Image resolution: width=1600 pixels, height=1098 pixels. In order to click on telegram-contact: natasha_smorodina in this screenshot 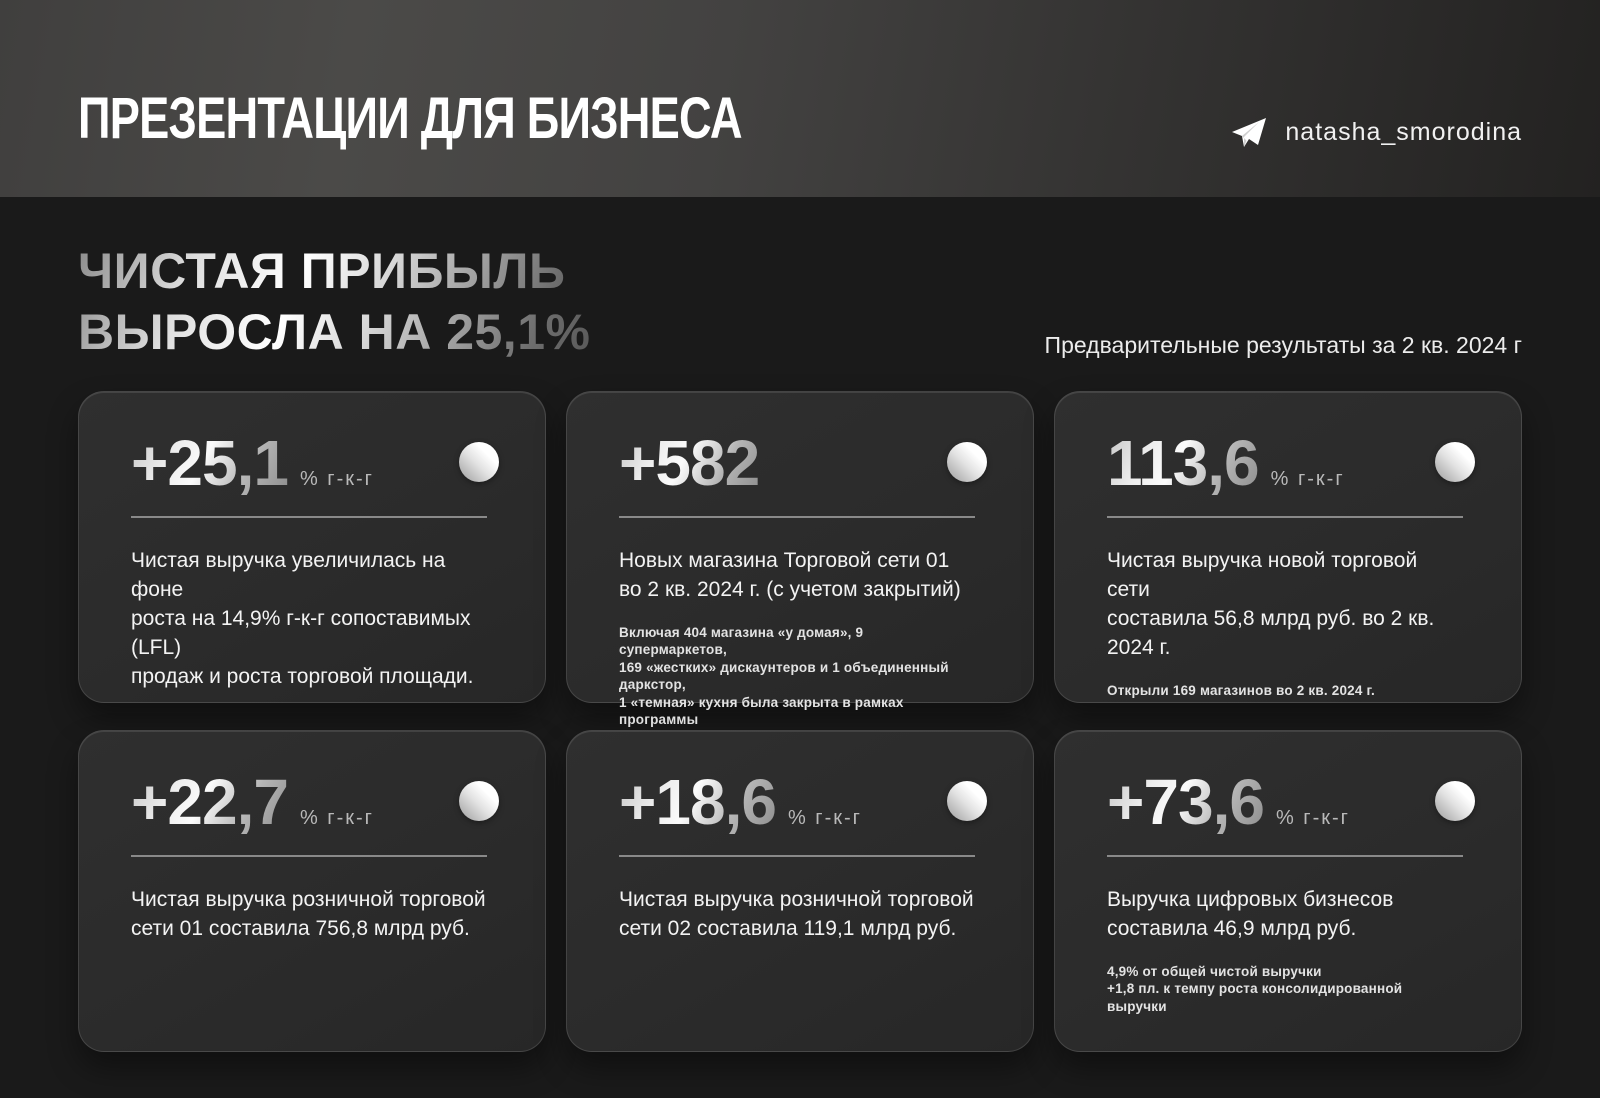, I will do `click(1376, 133)`.